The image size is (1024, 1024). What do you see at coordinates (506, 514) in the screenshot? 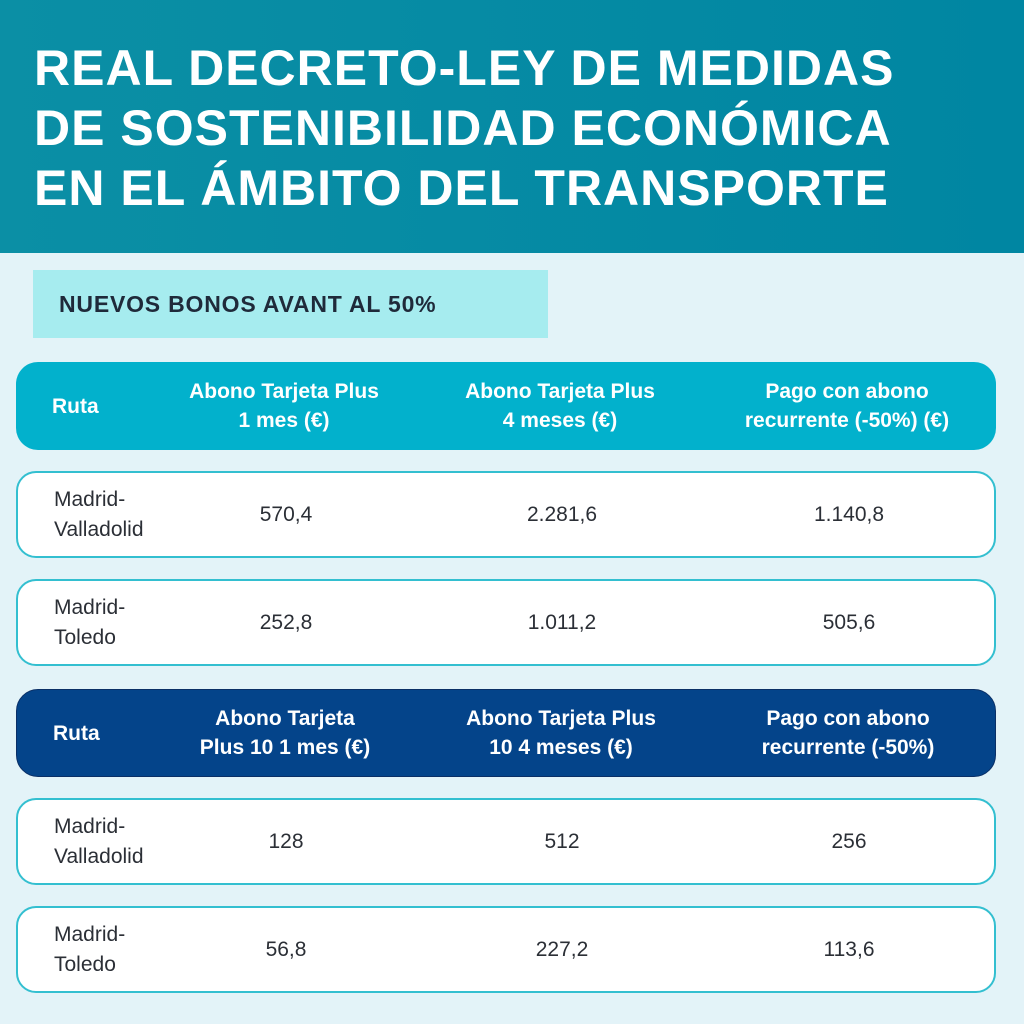
I see `table1-row-madrid-valladolid: Madrid- Valladolid 570,4 2.281,6 1.140,8` at bounding box center [506, 514].